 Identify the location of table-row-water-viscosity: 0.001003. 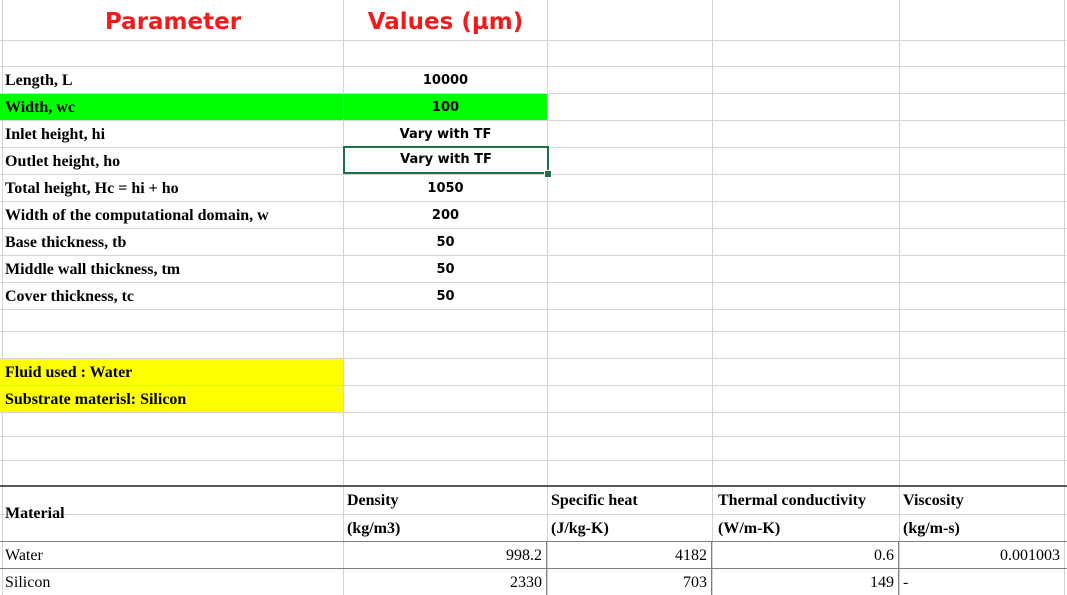
(1030, 555).